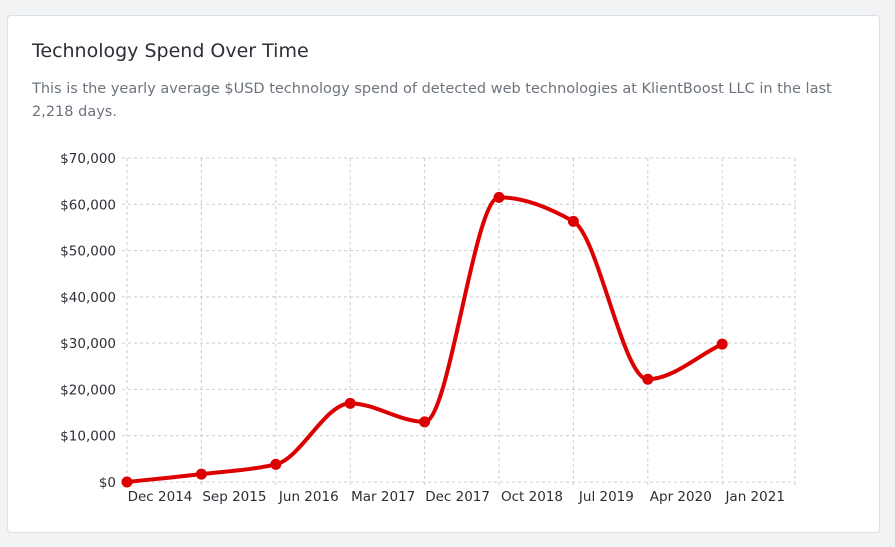 The height and width of the screenshot is (547, 895). Describe the element at coordinates (308, 497) in the screenshot. I see `x-tick-label: Jun 2016` at that location.